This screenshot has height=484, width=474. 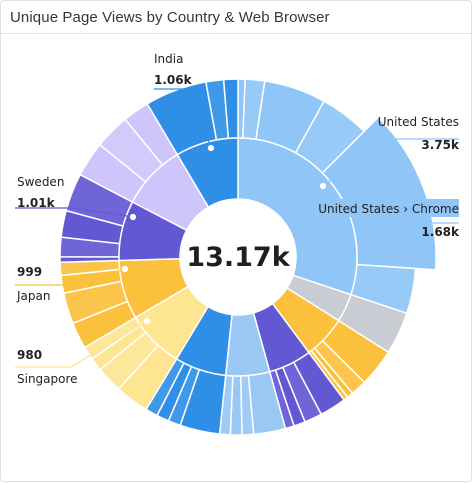 I want to click on us-chrome-value: 1.68k, so click(x=440, y=232).